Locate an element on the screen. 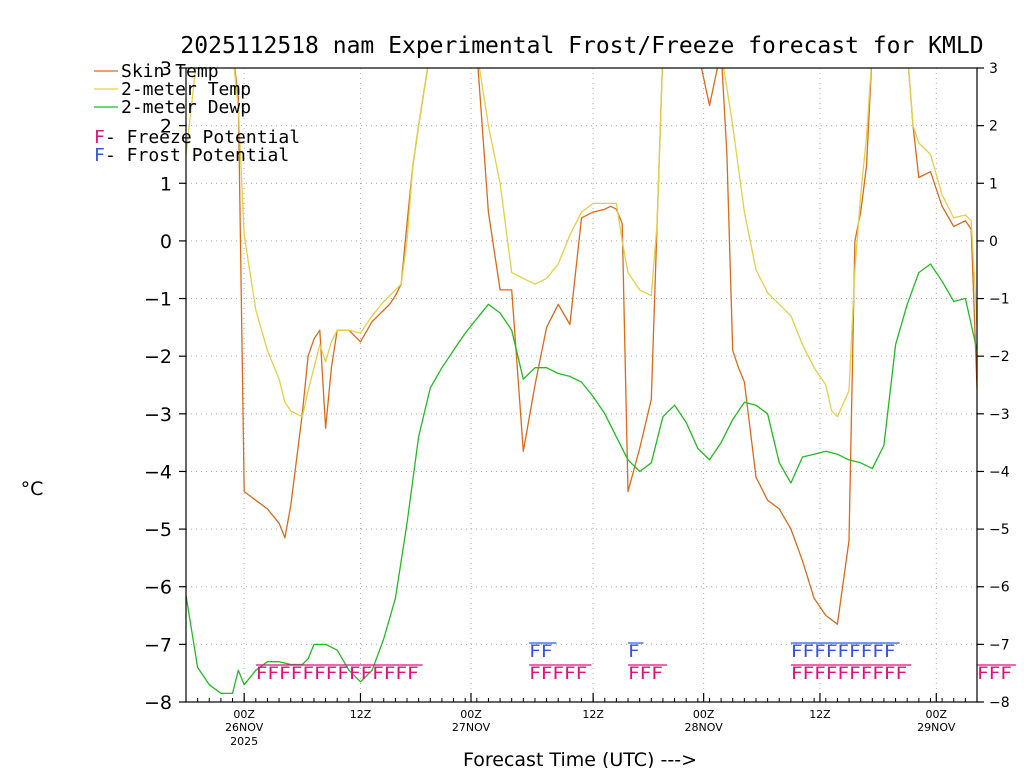 The image size is (1024, 768). y-tick-label-left: −3 is located at coordinates (158, 415).